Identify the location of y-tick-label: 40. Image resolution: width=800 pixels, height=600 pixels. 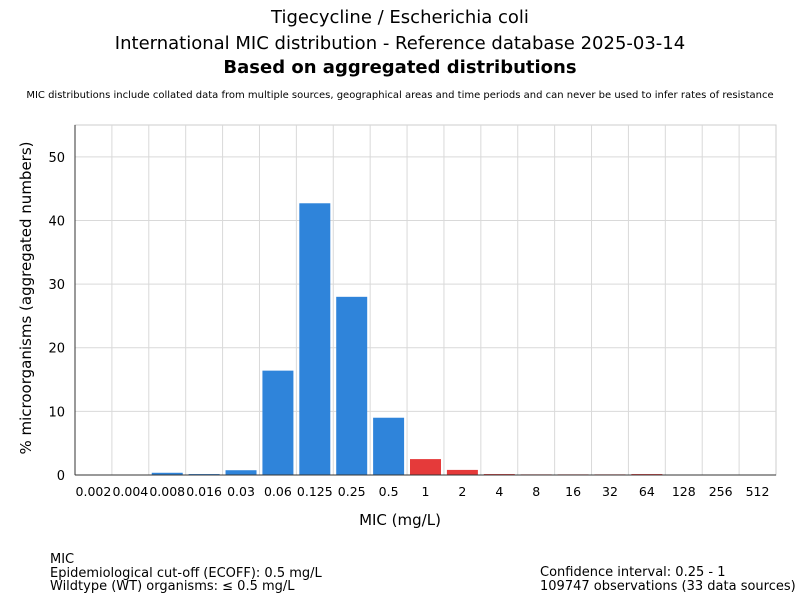
(56, 221).